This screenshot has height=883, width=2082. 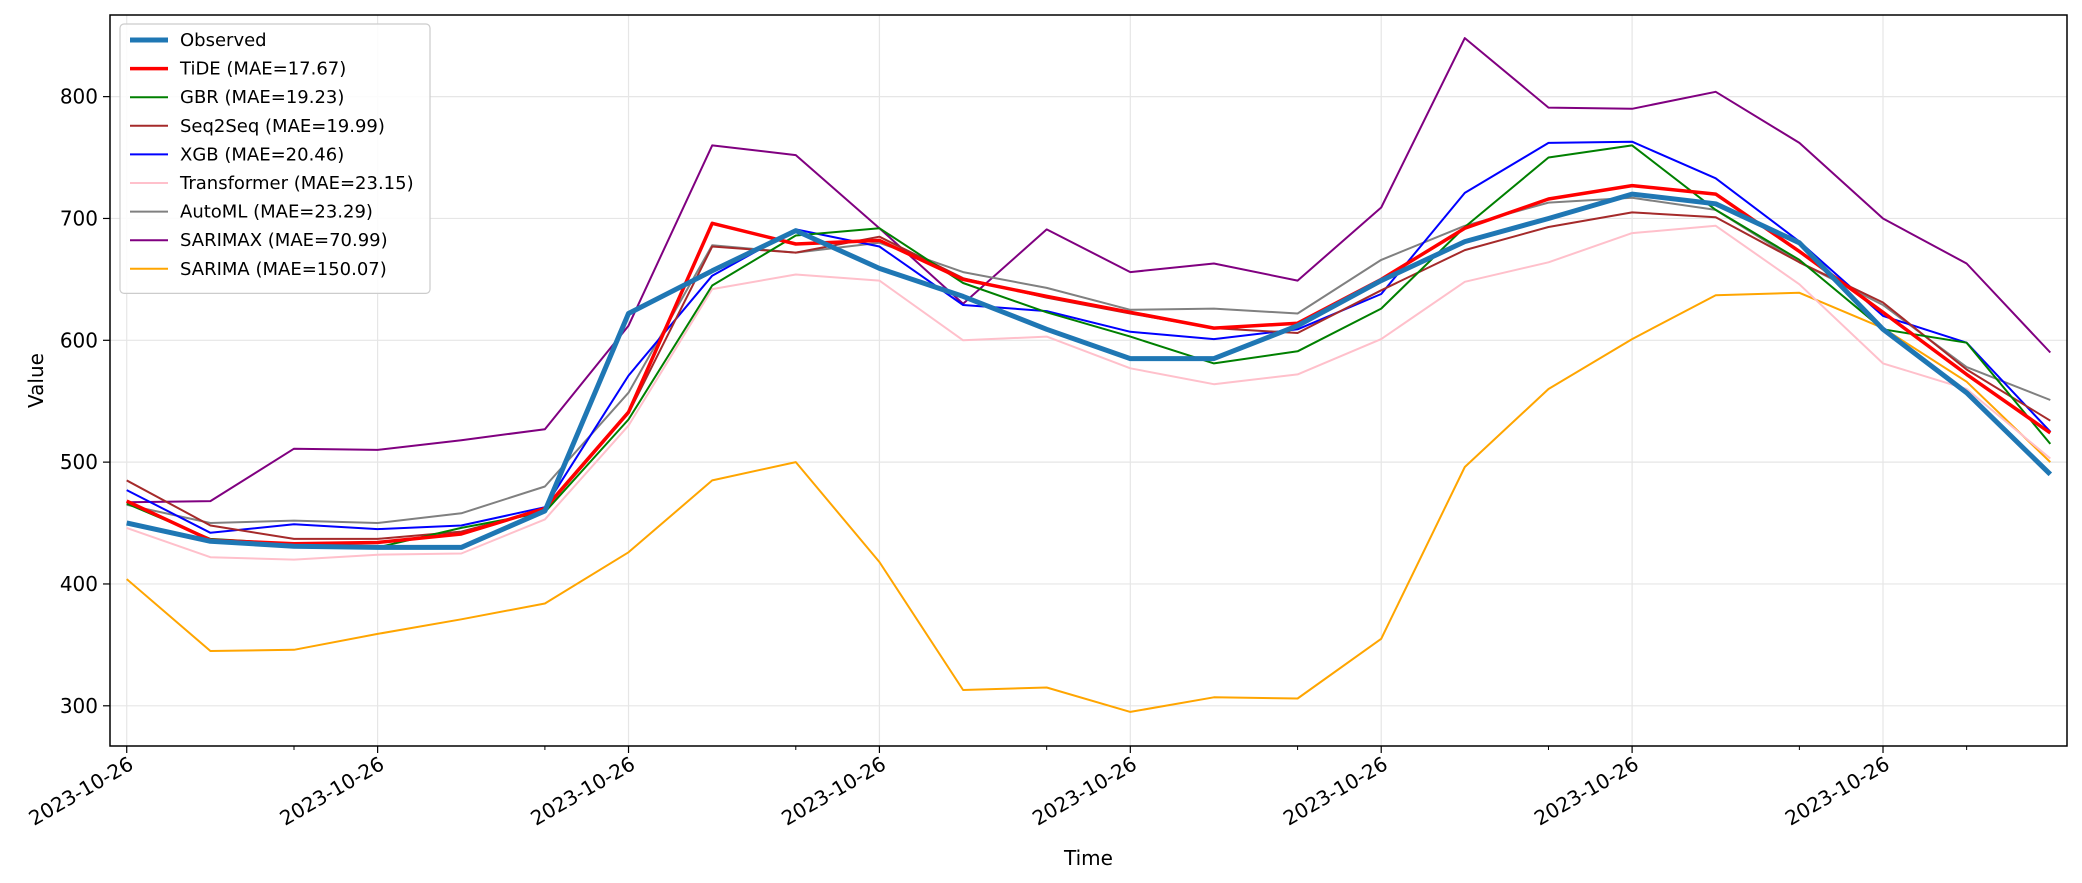 I want to click on y-tick-label: 500, so click(x=79, y=462).